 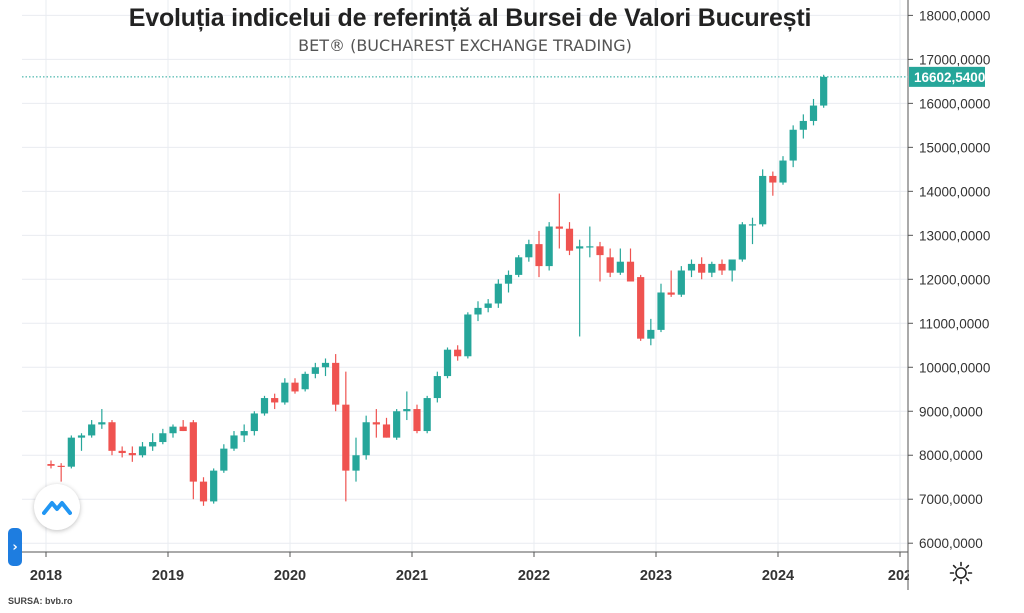 I want to click on y-tick-label: 13000,0000, so click(x=954, y=235).